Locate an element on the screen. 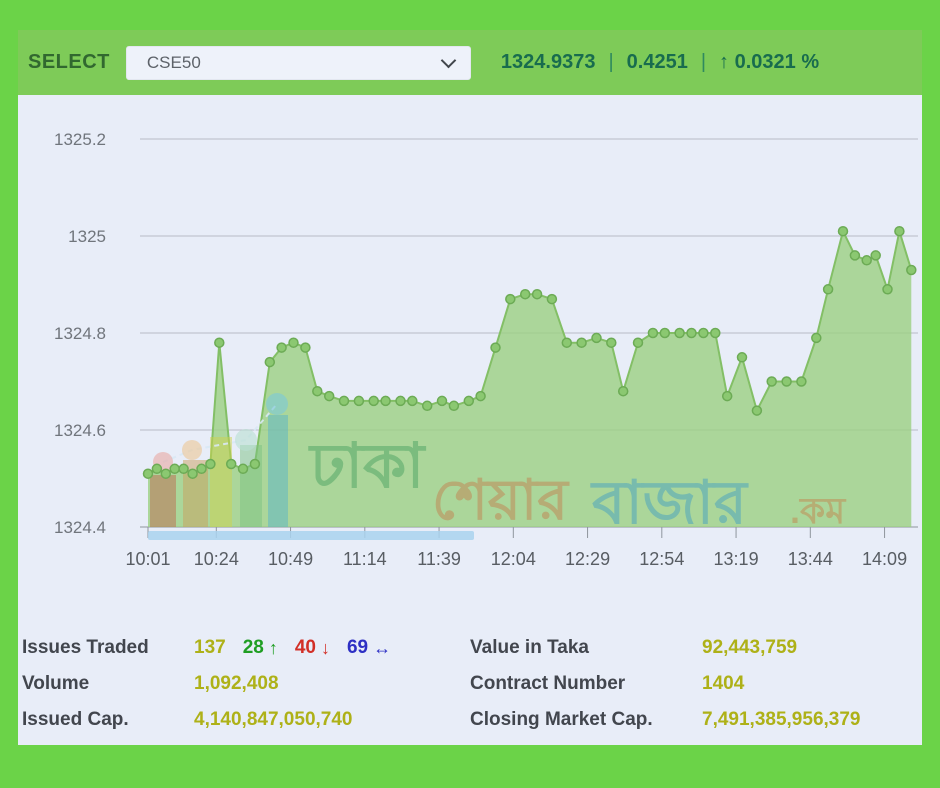 The height and width of the screenshot is (788, 940). issues-traded-total: 137 is located at coordinates (210, 647).